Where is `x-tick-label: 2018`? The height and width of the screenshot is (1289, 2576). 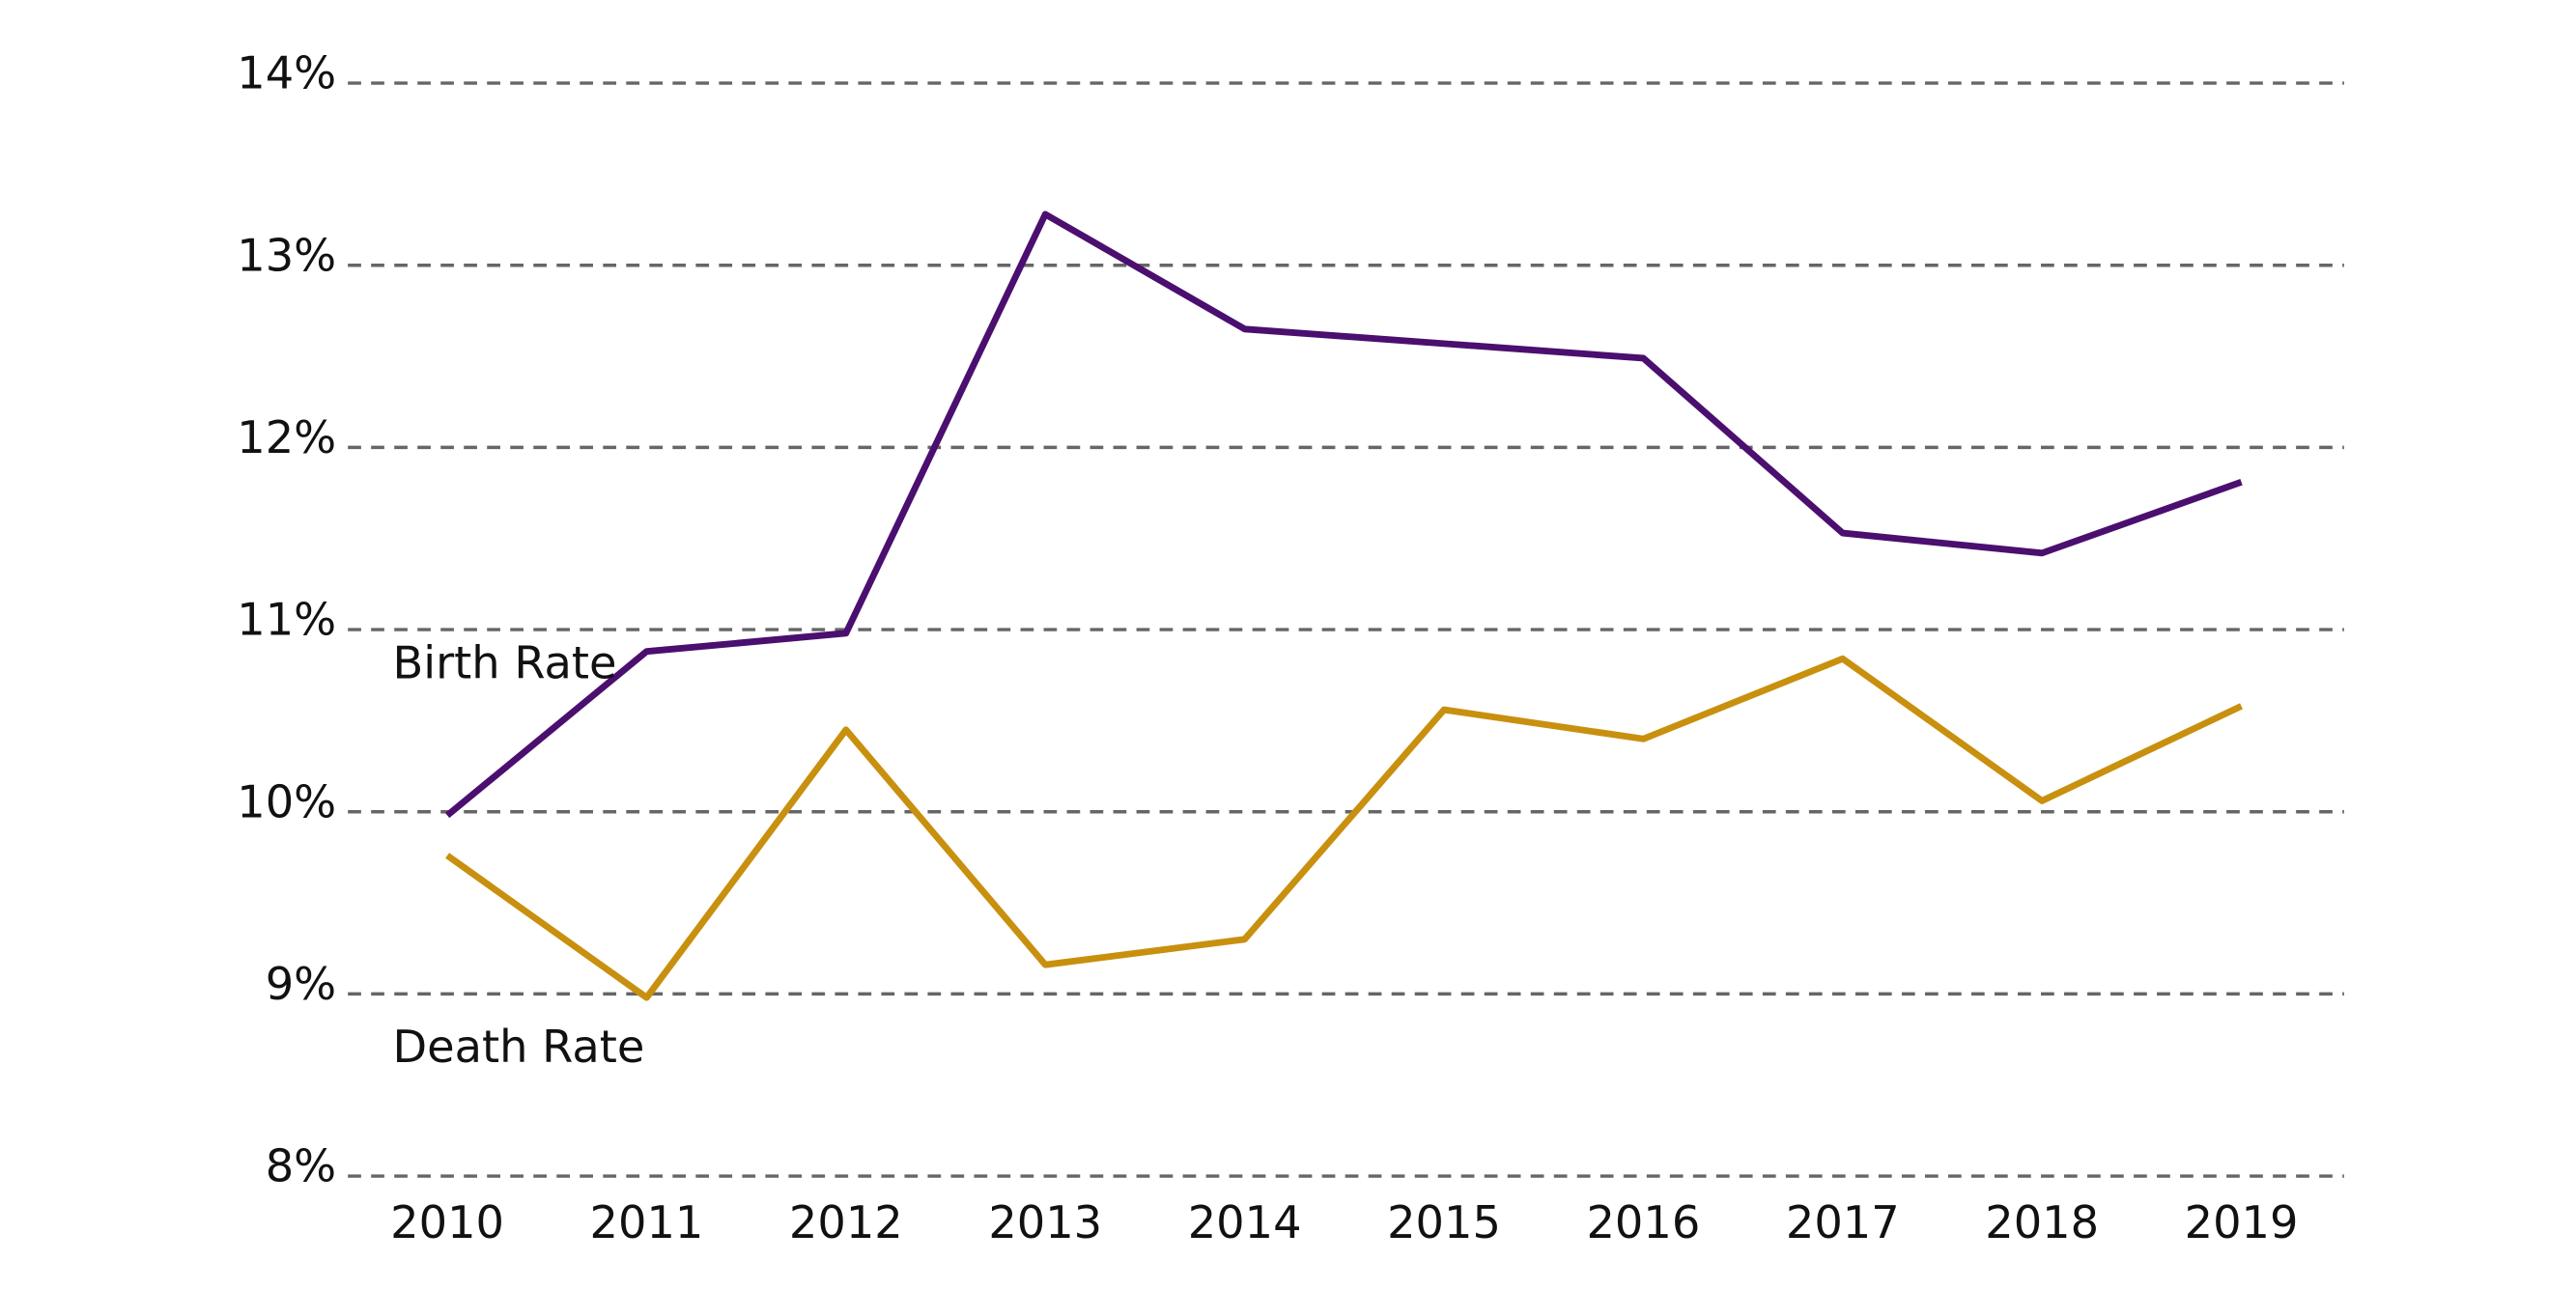
x-tick-label: 2018 is located at coordinates (2042, 1222).